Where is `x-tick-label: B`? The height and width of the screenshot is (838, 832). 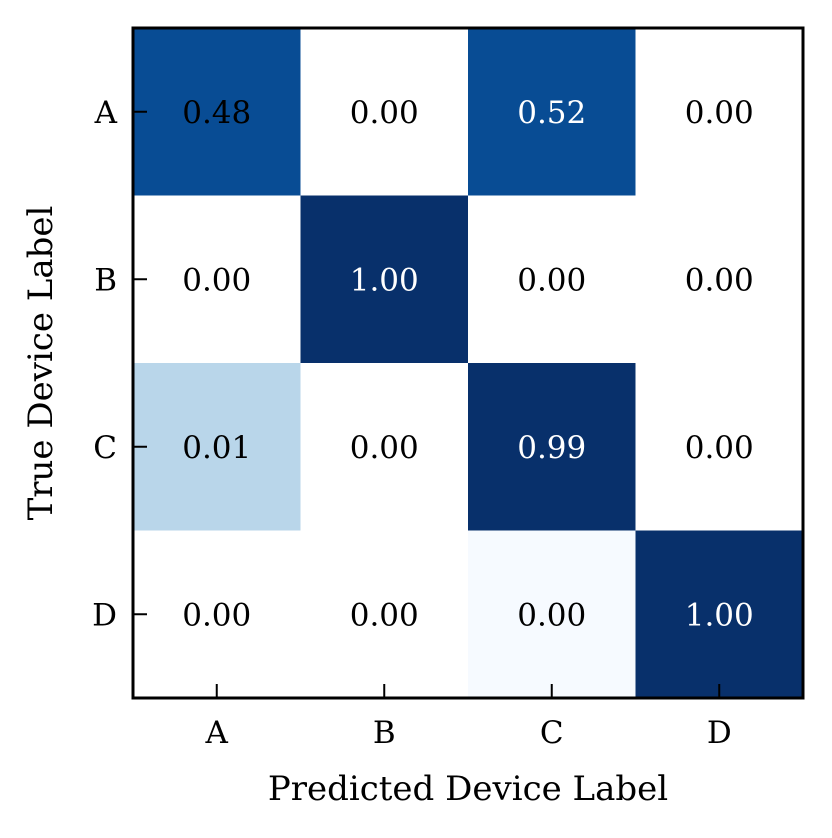
x-tick-label: B is located at coordinates (384, 733).